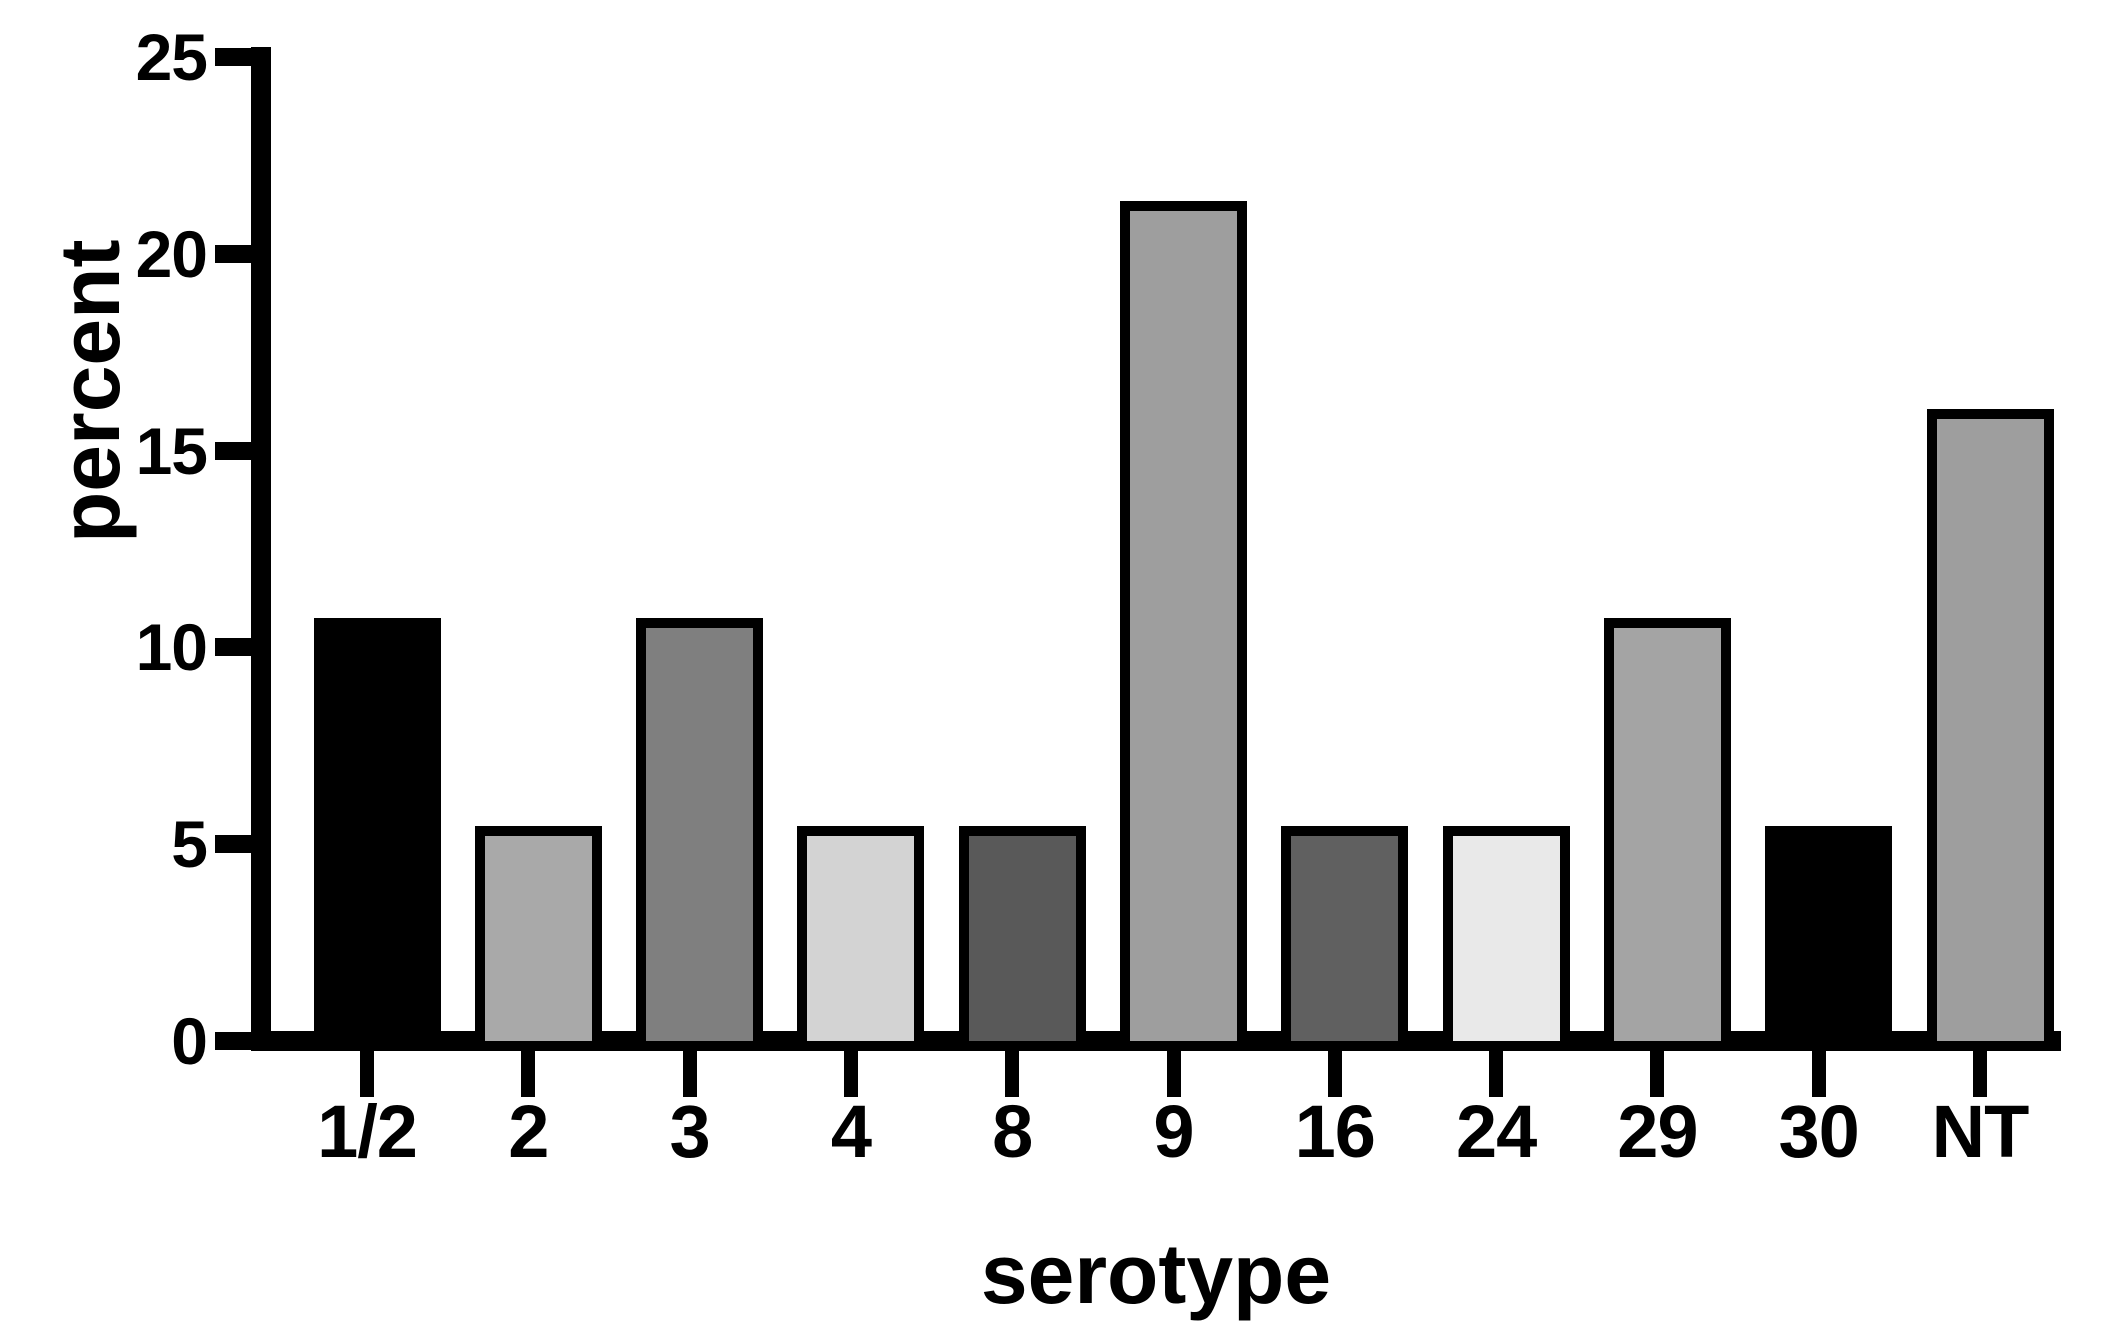 The width and height of the screenshot is (2106, 1335). Describe the element at coordinates (1173, 1131) in the screenshot. I see `x-tick-label-9: 9` at that location.